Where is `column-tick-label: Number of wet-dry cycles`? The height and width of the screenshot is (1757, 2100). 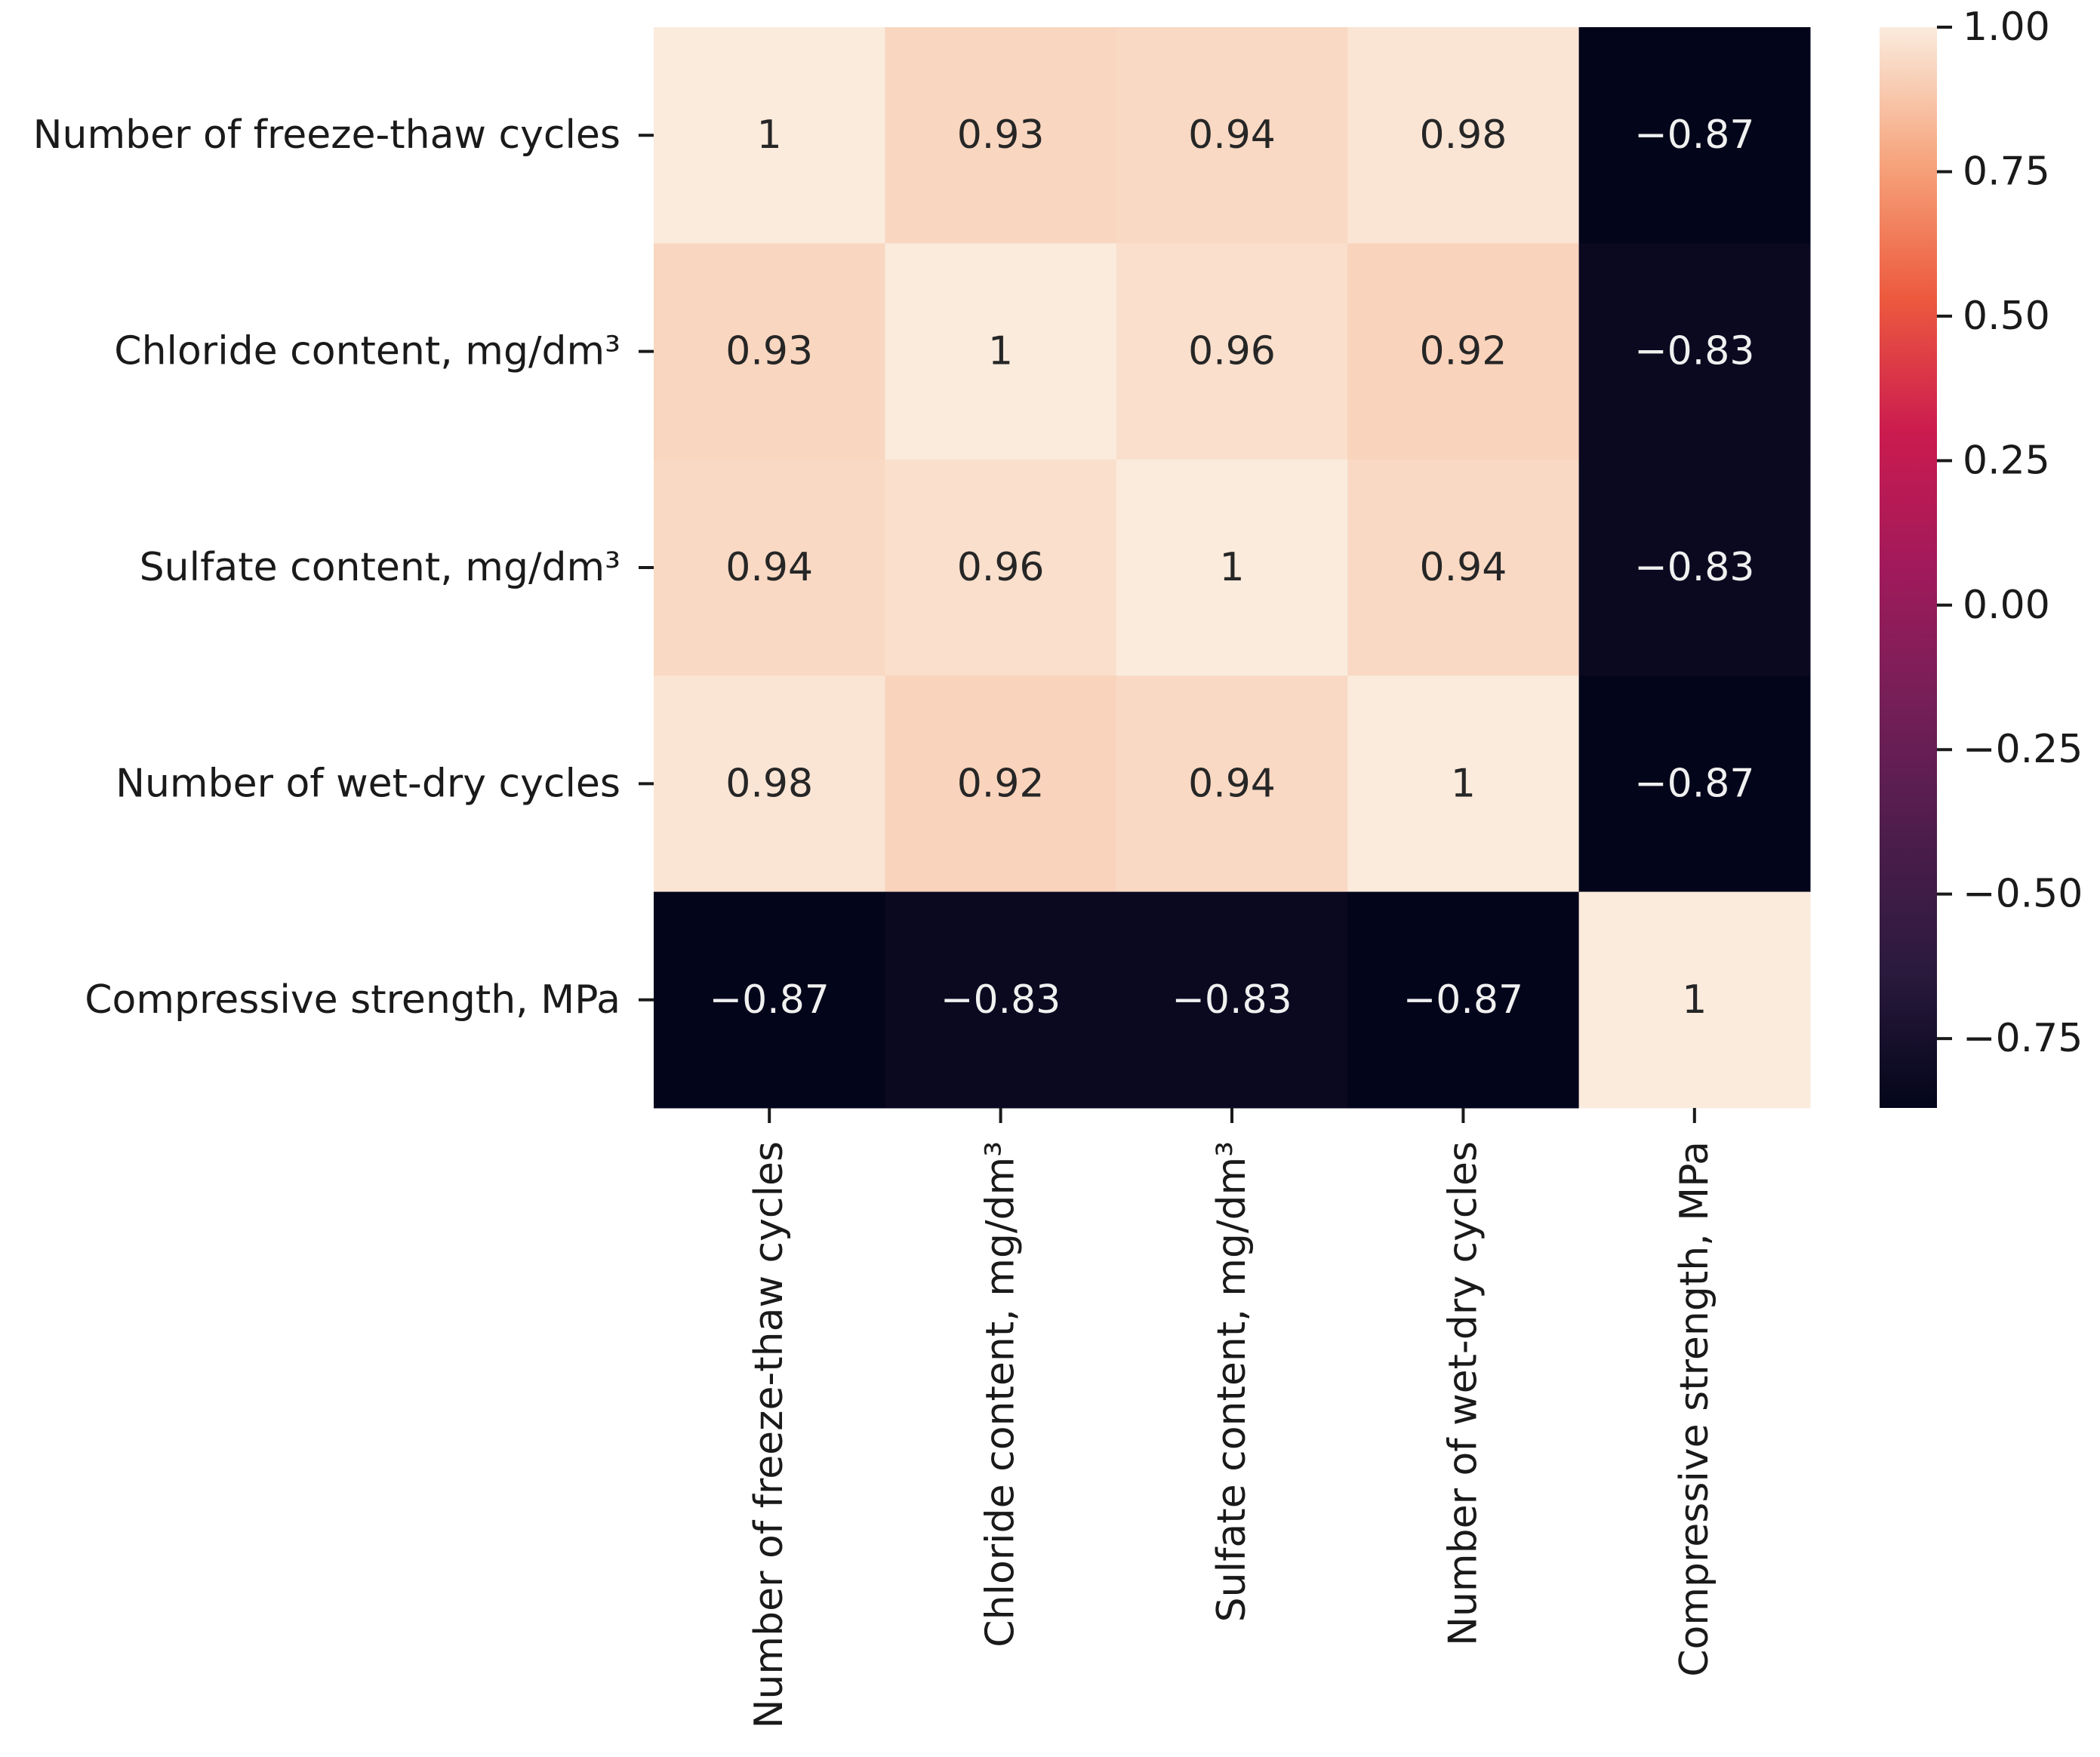
column-tick-label: Number of wet-dry cycles is located at coordinates (1463, 1393).